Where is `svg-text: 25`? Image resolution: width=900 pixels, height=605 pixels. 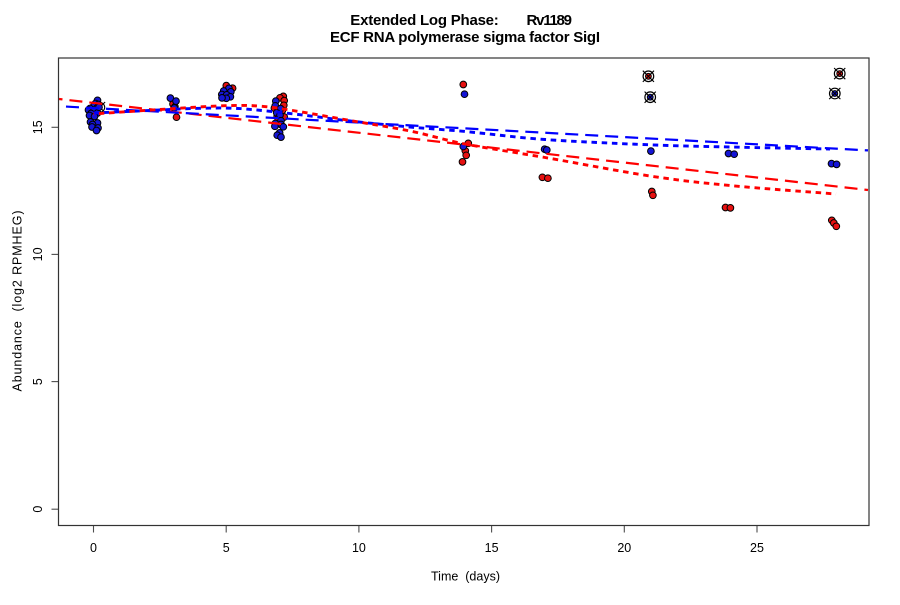 svg-text: 25 is located at coordinates (757, 548).